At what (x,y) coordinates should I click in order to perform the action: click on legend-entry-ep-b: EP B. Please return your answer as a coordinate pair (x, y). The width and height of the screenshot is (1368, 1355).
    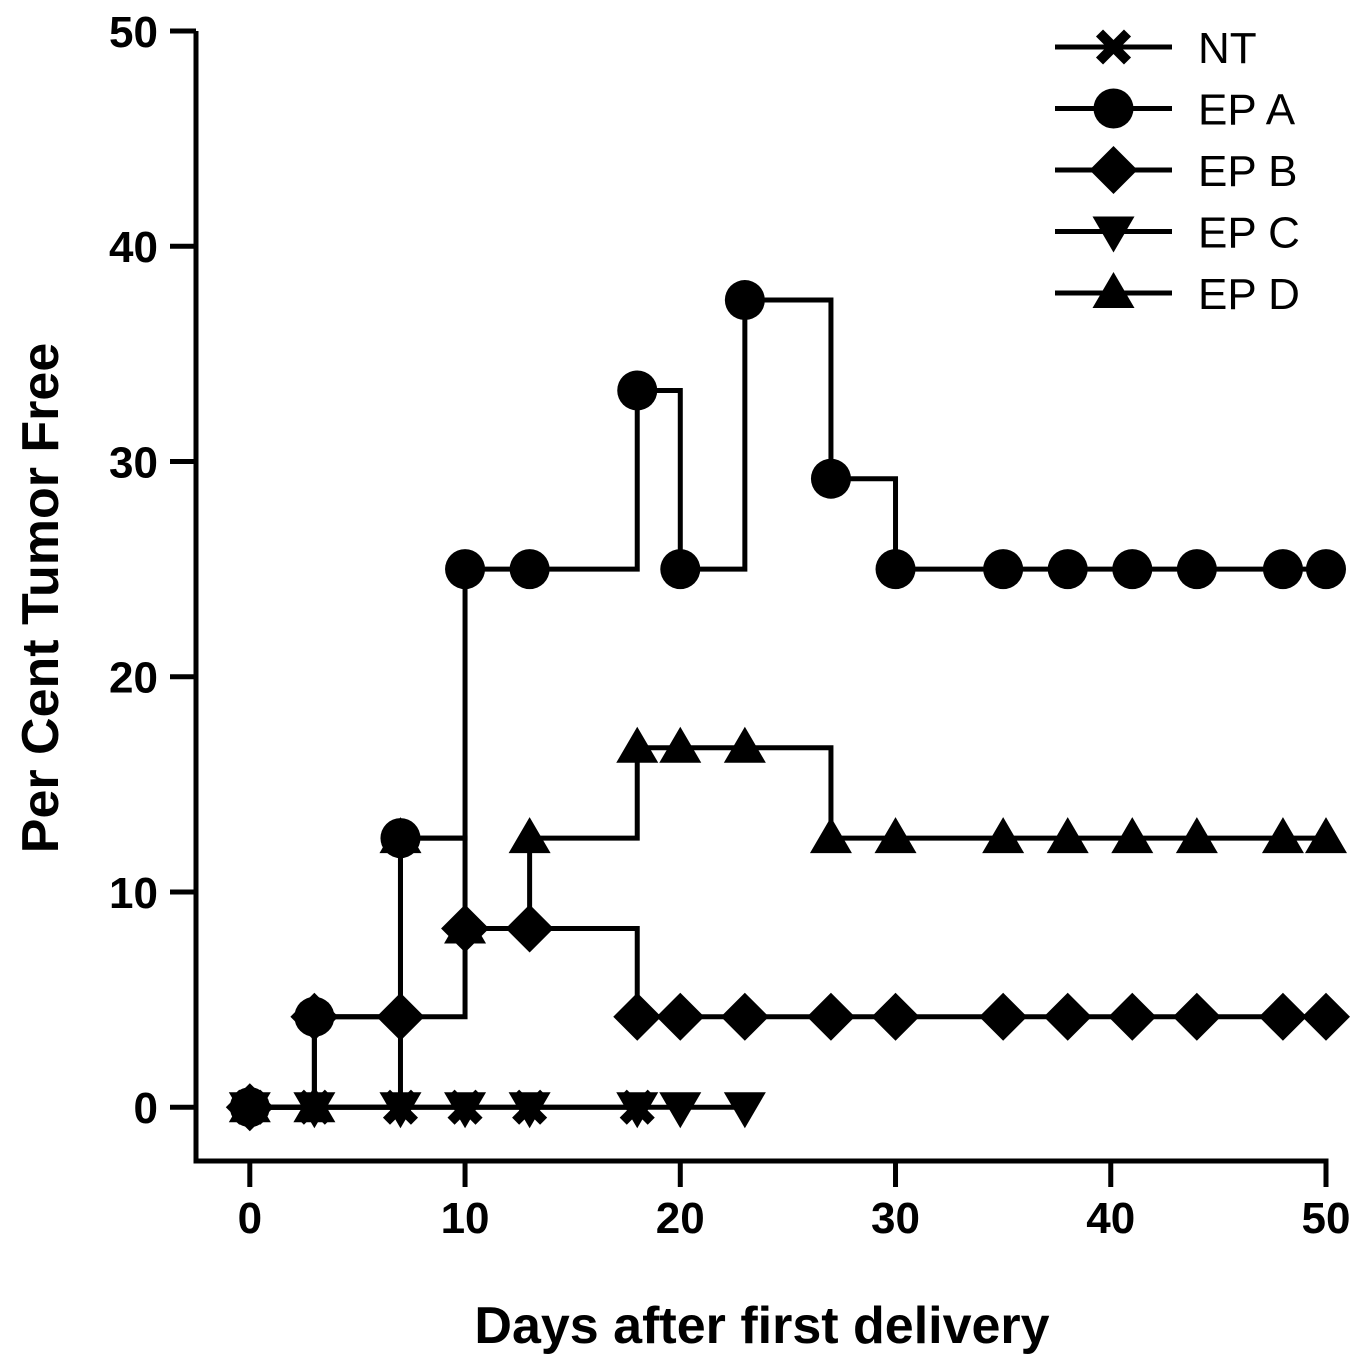
    Looking at the image, I should click on (1176, 171).